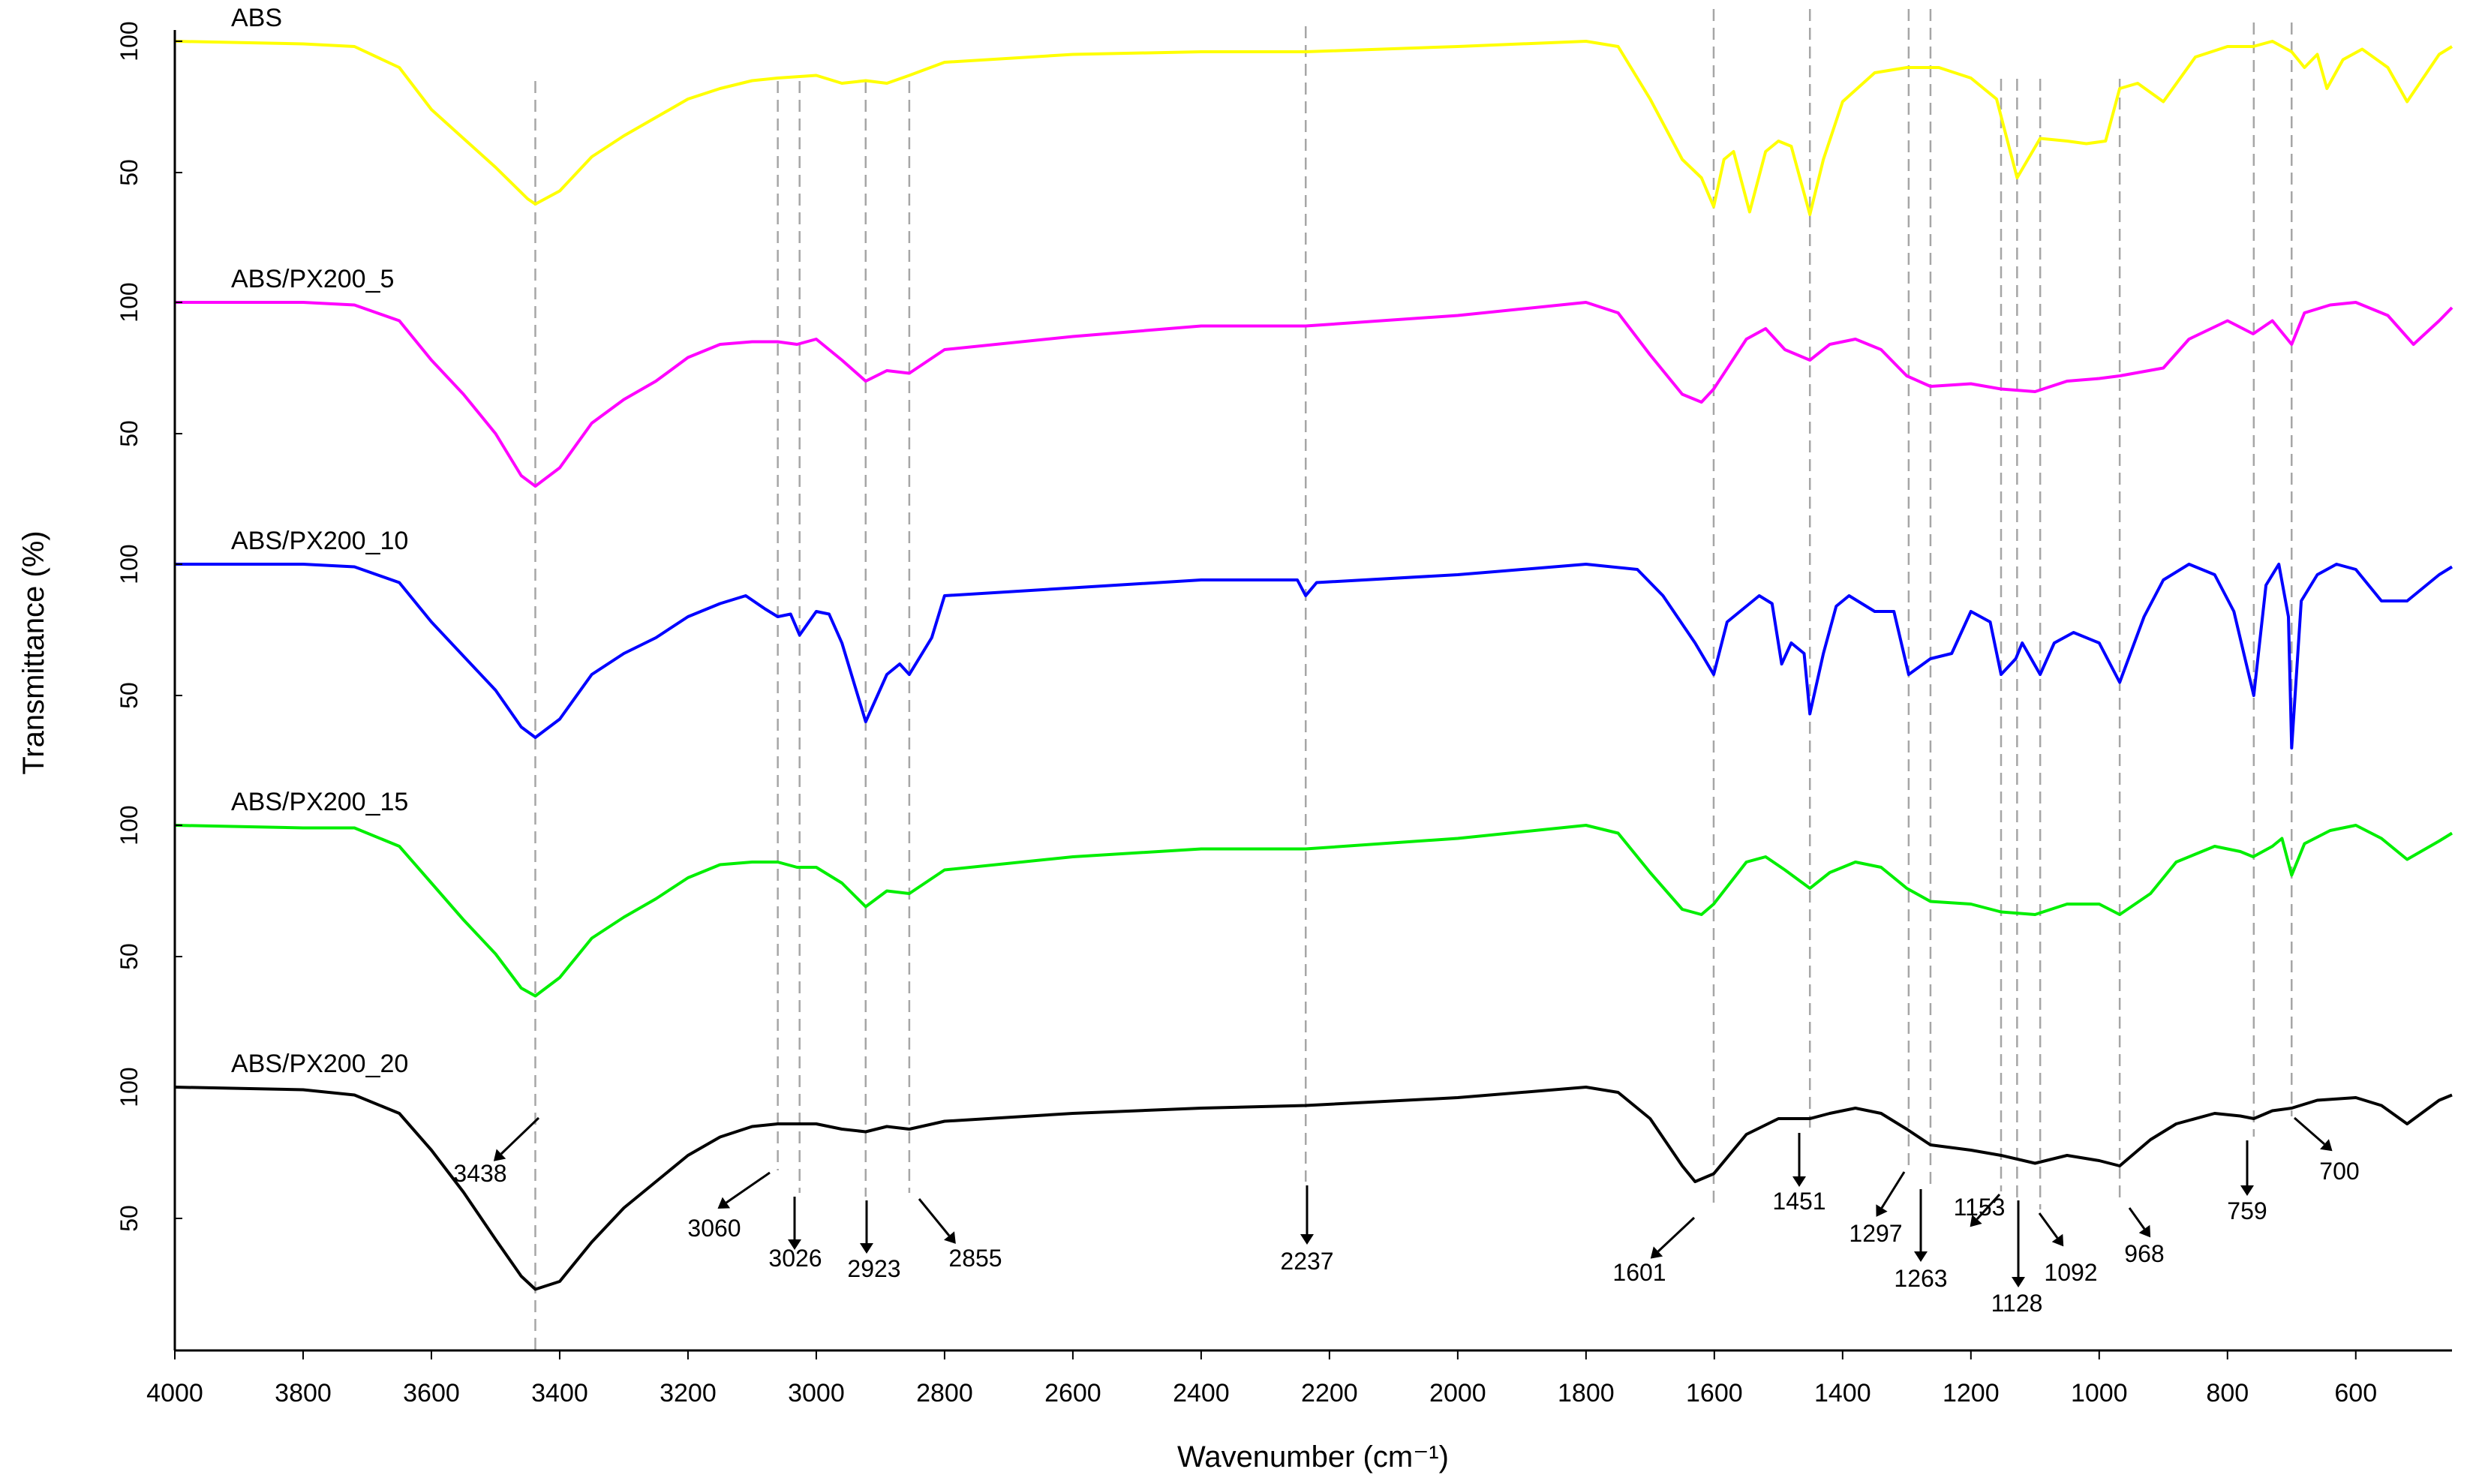 This screenshot has height=1484, width=2467. Describe the element at coordinates (1457, 1393) in the screenshot. I see `x-tick-label: 2000` at that location.